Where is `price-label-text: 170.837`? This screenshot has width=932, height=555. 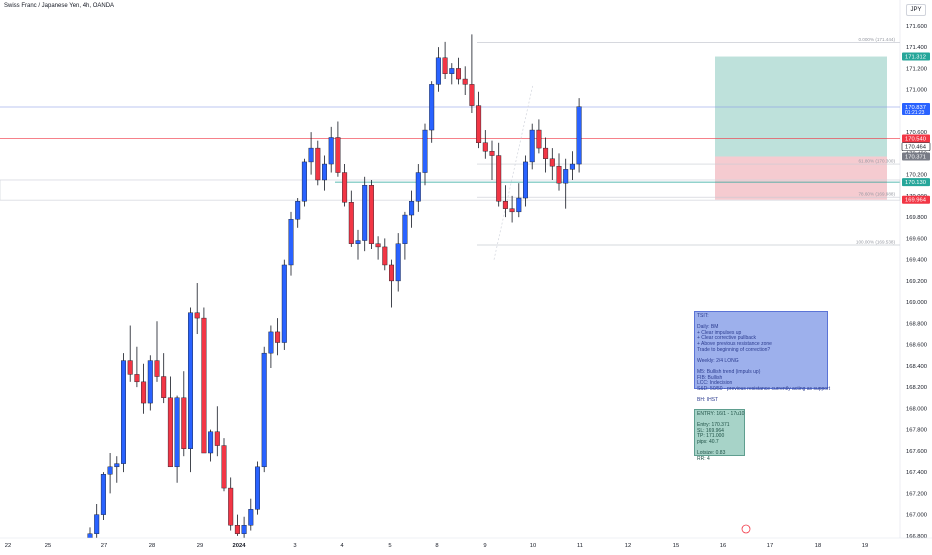
price-label-text: 170.837 is located at coordinates (915, 108).